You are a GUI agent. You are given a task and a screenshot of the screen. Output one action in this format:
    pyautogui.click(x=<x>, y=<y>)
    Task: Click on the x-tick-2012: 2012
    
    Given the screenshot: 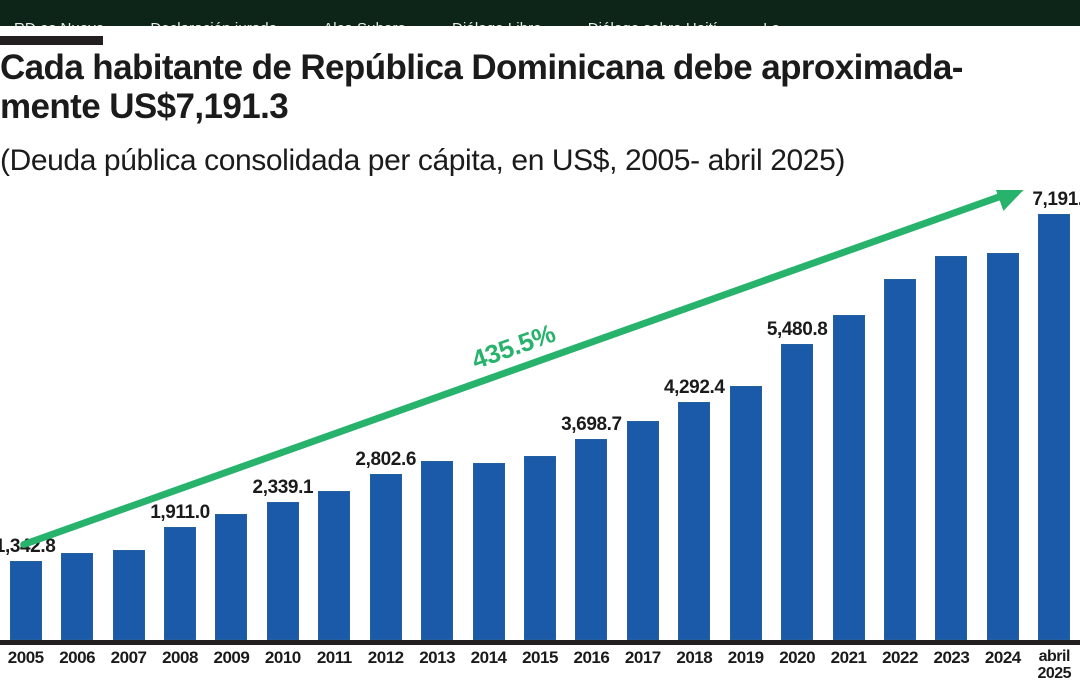 What is the action you would take?
    pyautogui.click(x=385, y=657)
    